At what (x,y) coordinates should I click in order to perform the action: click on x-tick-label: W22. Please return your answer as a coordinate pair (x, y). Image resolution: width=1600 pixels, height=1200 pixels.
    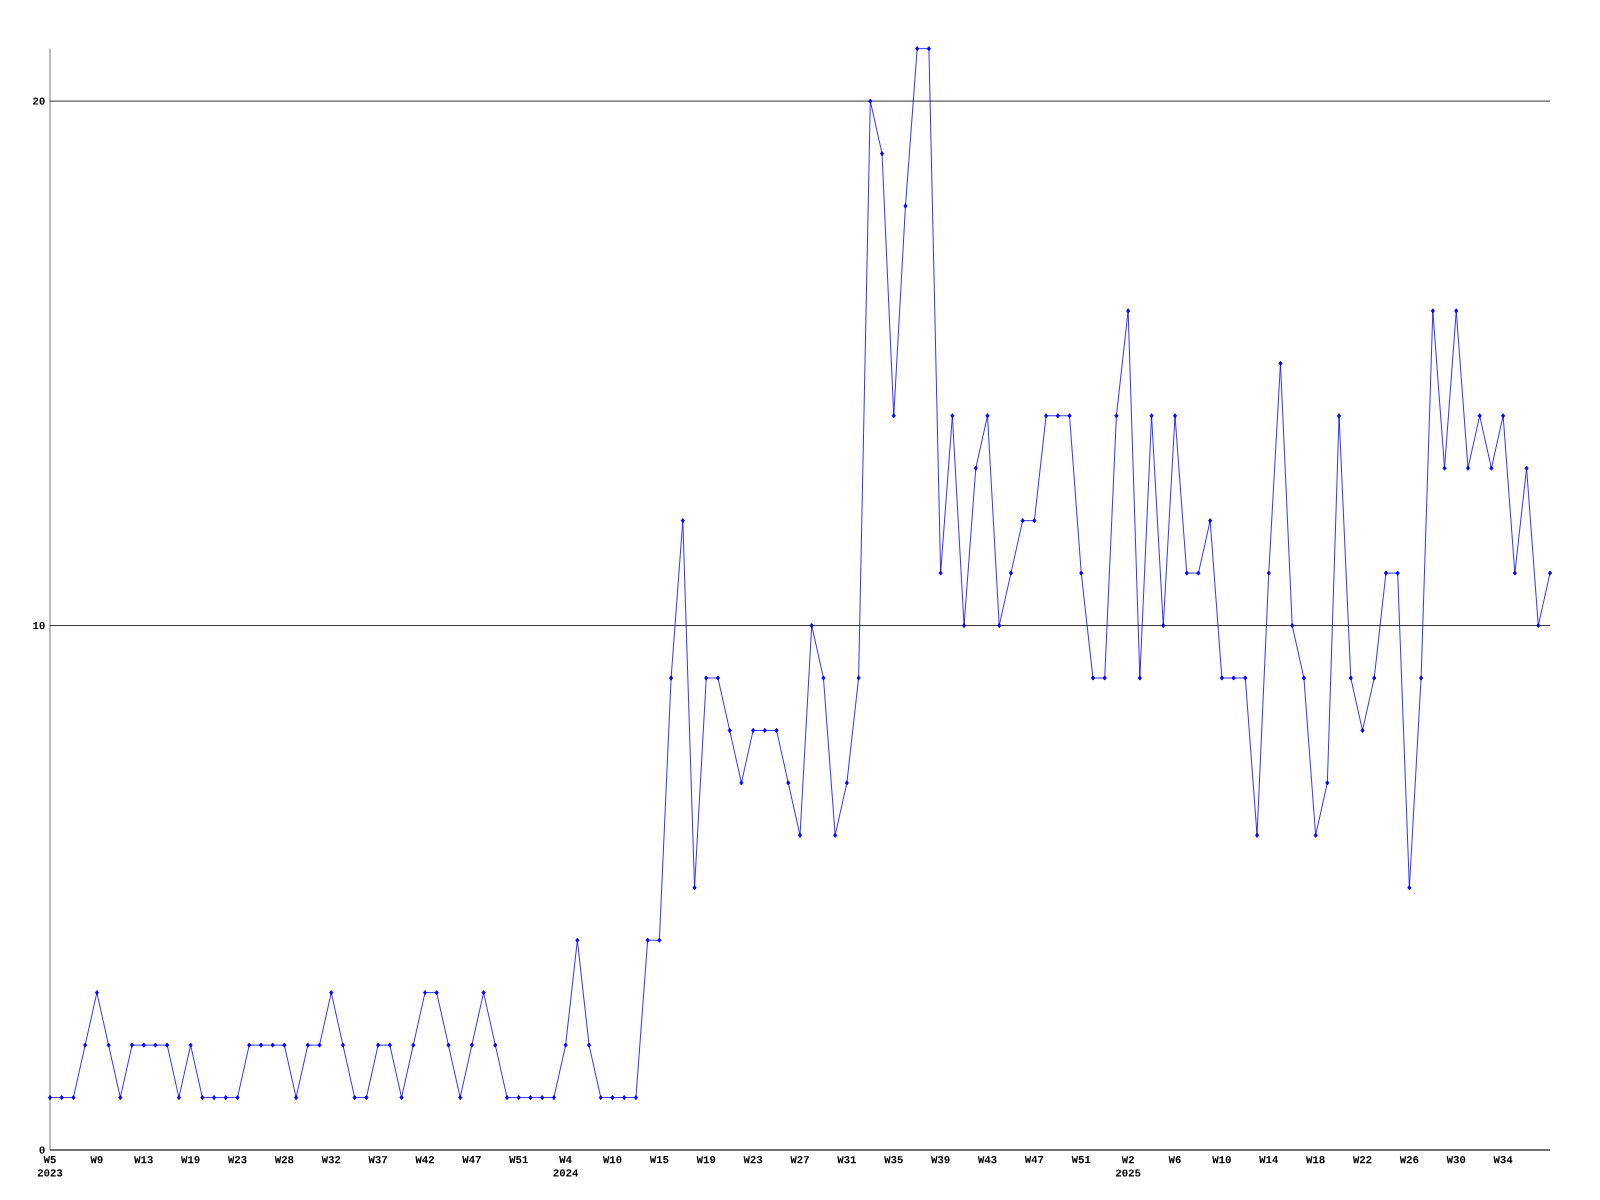
    Looking at the image, I should click on (1362, 1160).